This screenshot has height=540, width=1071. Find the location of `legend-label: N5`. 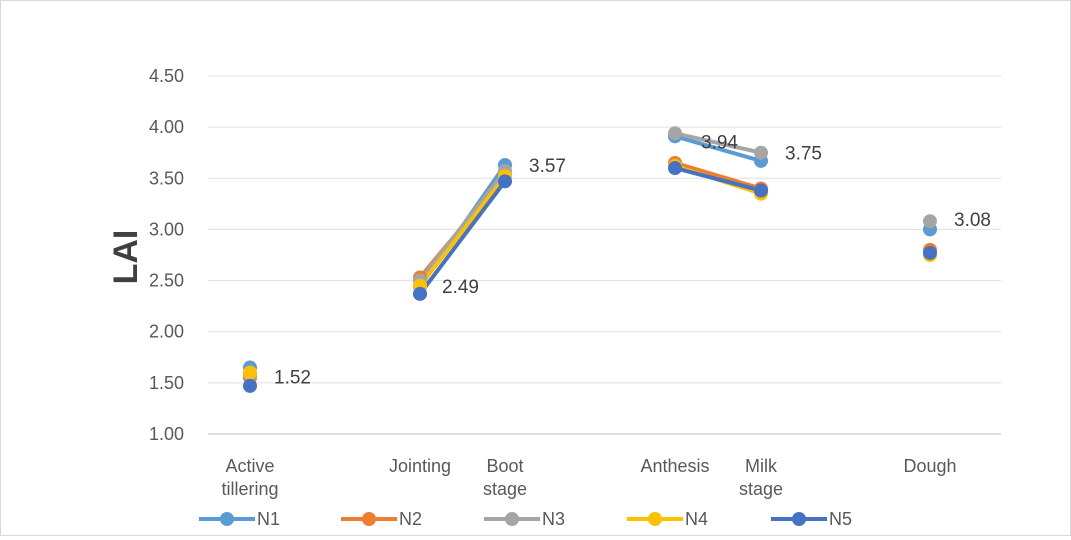

legend-label: N5 is located at coordinates (840, 519).